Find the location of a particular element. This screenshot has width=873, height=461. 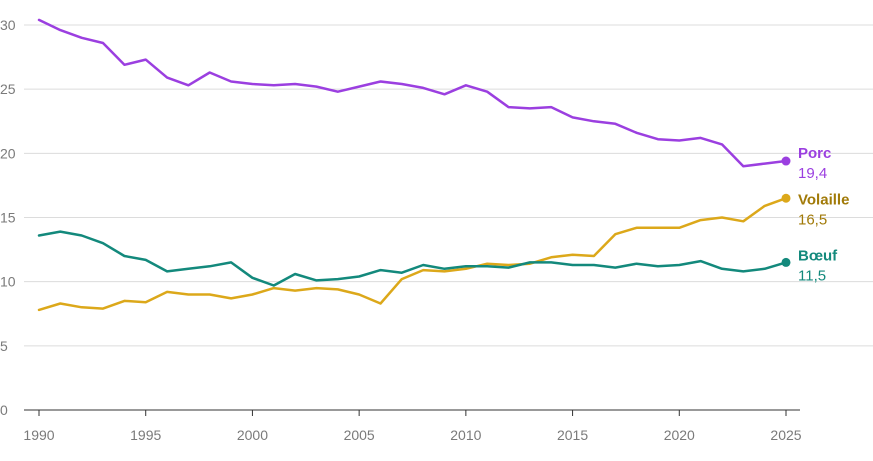

series-value-label: 11,5 is located at coordinates (812, 275).